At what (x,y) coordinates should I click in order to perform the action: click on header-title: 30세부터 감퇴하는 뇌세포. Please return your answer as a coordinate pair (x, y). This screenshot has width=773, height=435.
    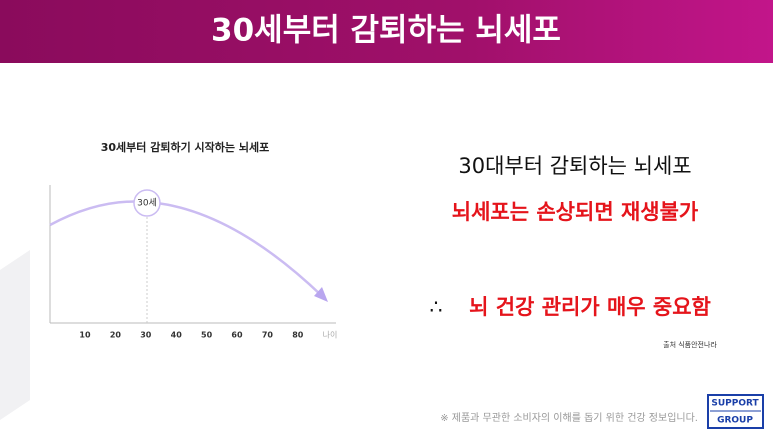
    Looking at the image, I should click on (386, 31).